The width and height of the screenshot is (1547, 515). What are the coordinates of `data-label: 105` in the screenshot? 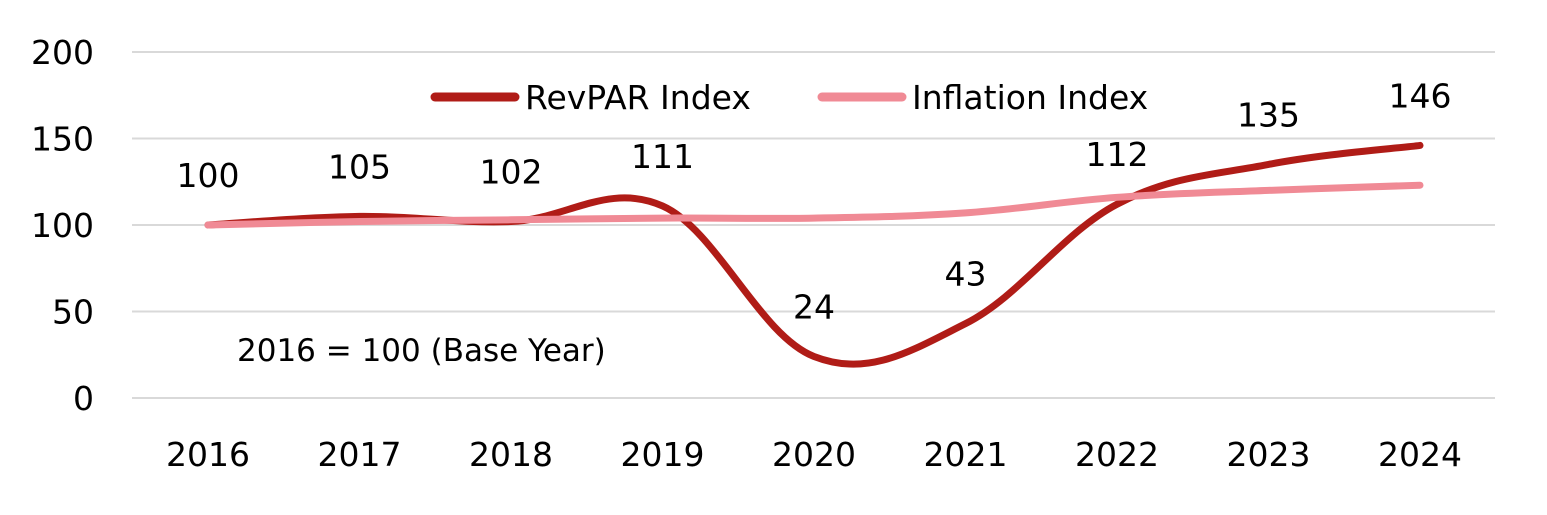 It's located at (359, 166).